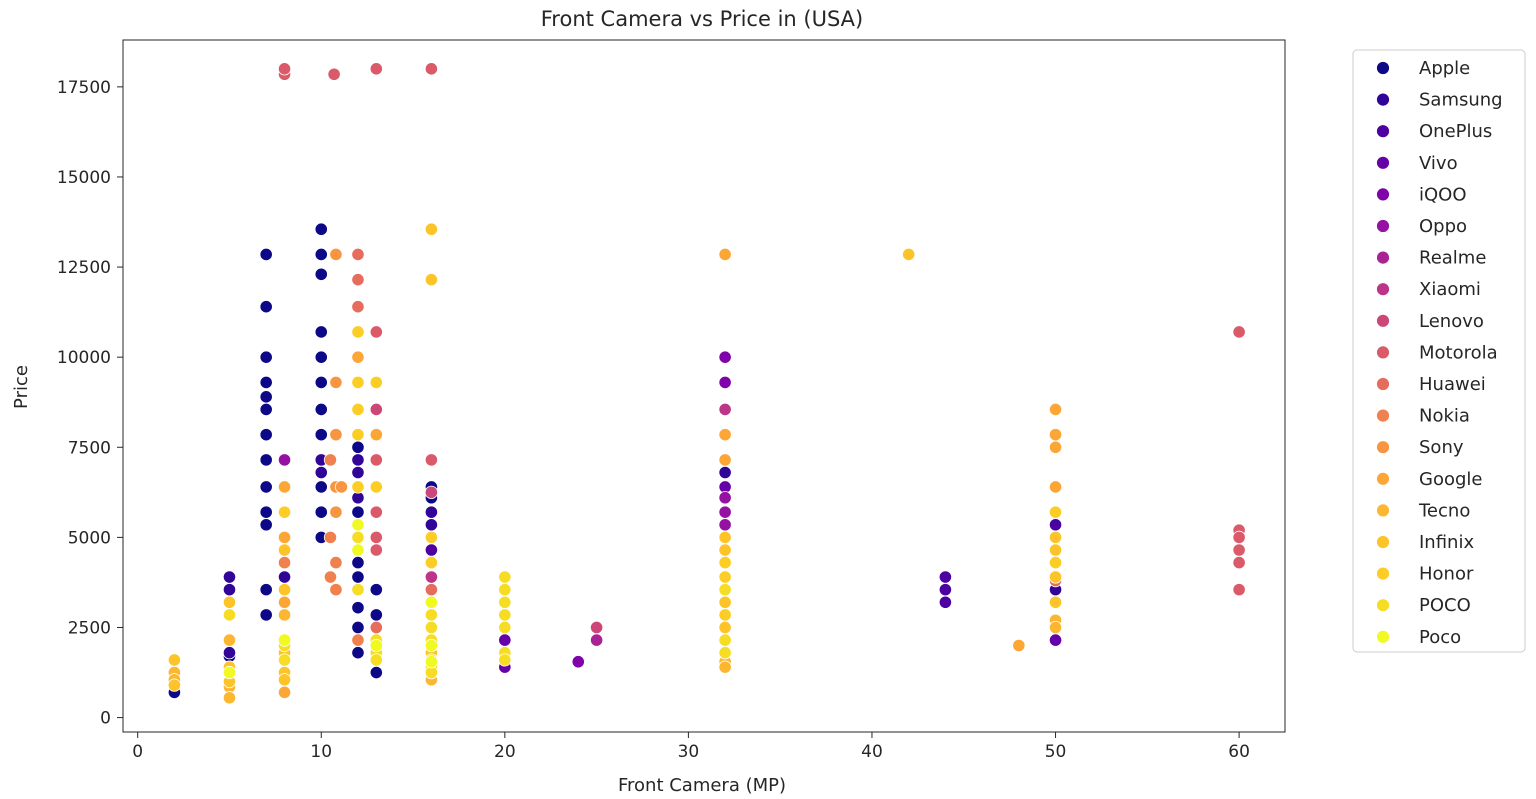 Image resolution: width=1536 pixels, height=799 pixels. What do you see at coordinates (702, 785) in the screenshot?
I see `x-axis-label: Front Camera (MP)` at bounding box center [702, 785].